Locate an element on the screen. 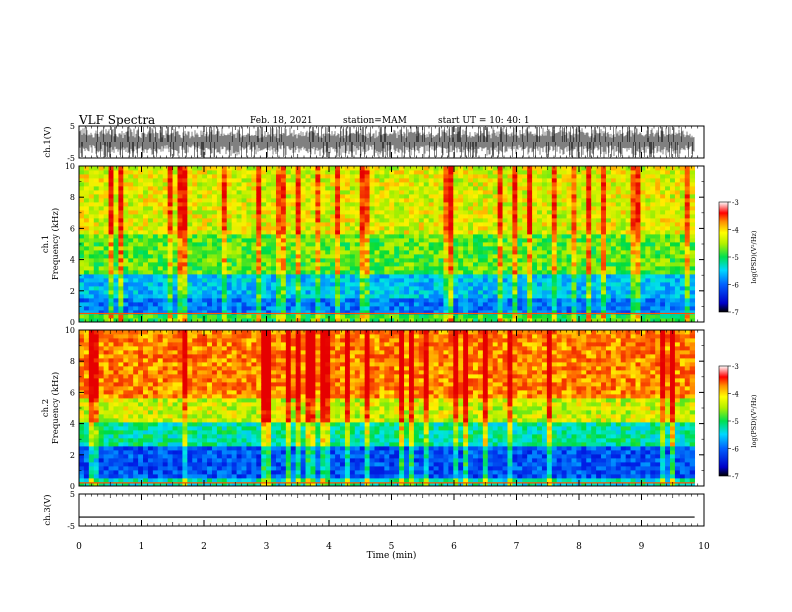 The image size is (792, 612). x-tick-label: 3 is located at coordinates (267, 547).